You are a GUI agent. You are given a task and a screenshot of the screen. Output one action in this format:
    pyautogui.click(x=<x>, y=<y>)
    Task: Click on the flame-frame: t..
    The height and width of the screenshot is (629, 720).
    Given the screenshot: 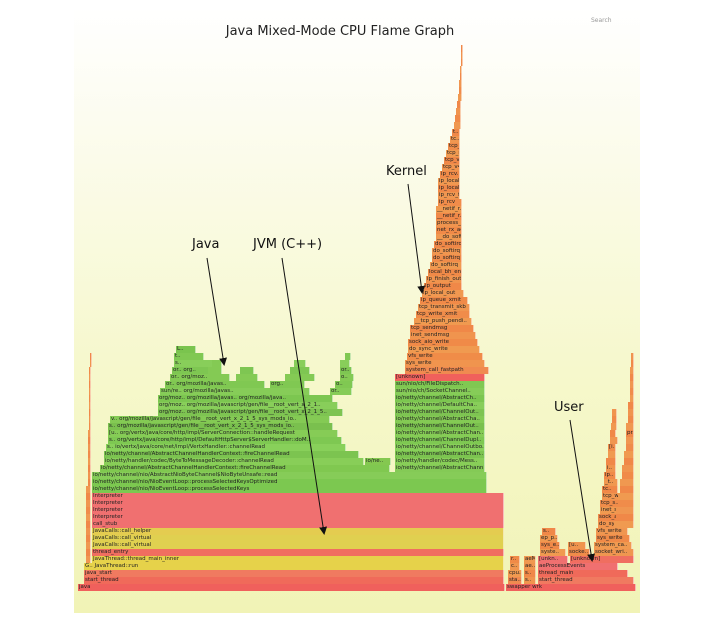 What is the action you would take?
    pyautogui.click(x=189, y=356)
    